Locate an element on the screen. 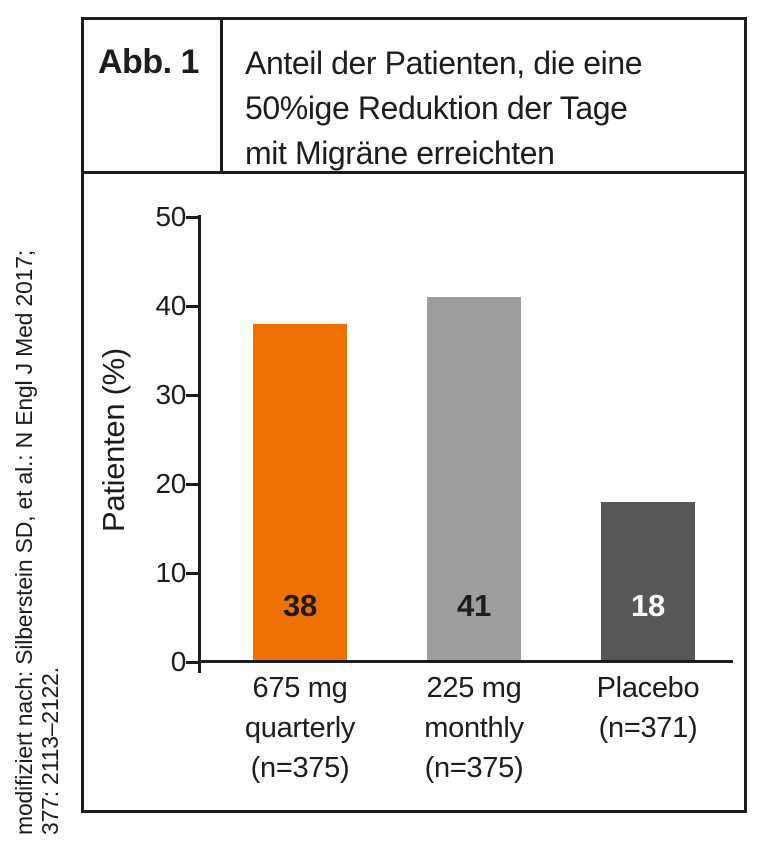  x-axis-category-line: Placebo is located at coordinates (648, 688).